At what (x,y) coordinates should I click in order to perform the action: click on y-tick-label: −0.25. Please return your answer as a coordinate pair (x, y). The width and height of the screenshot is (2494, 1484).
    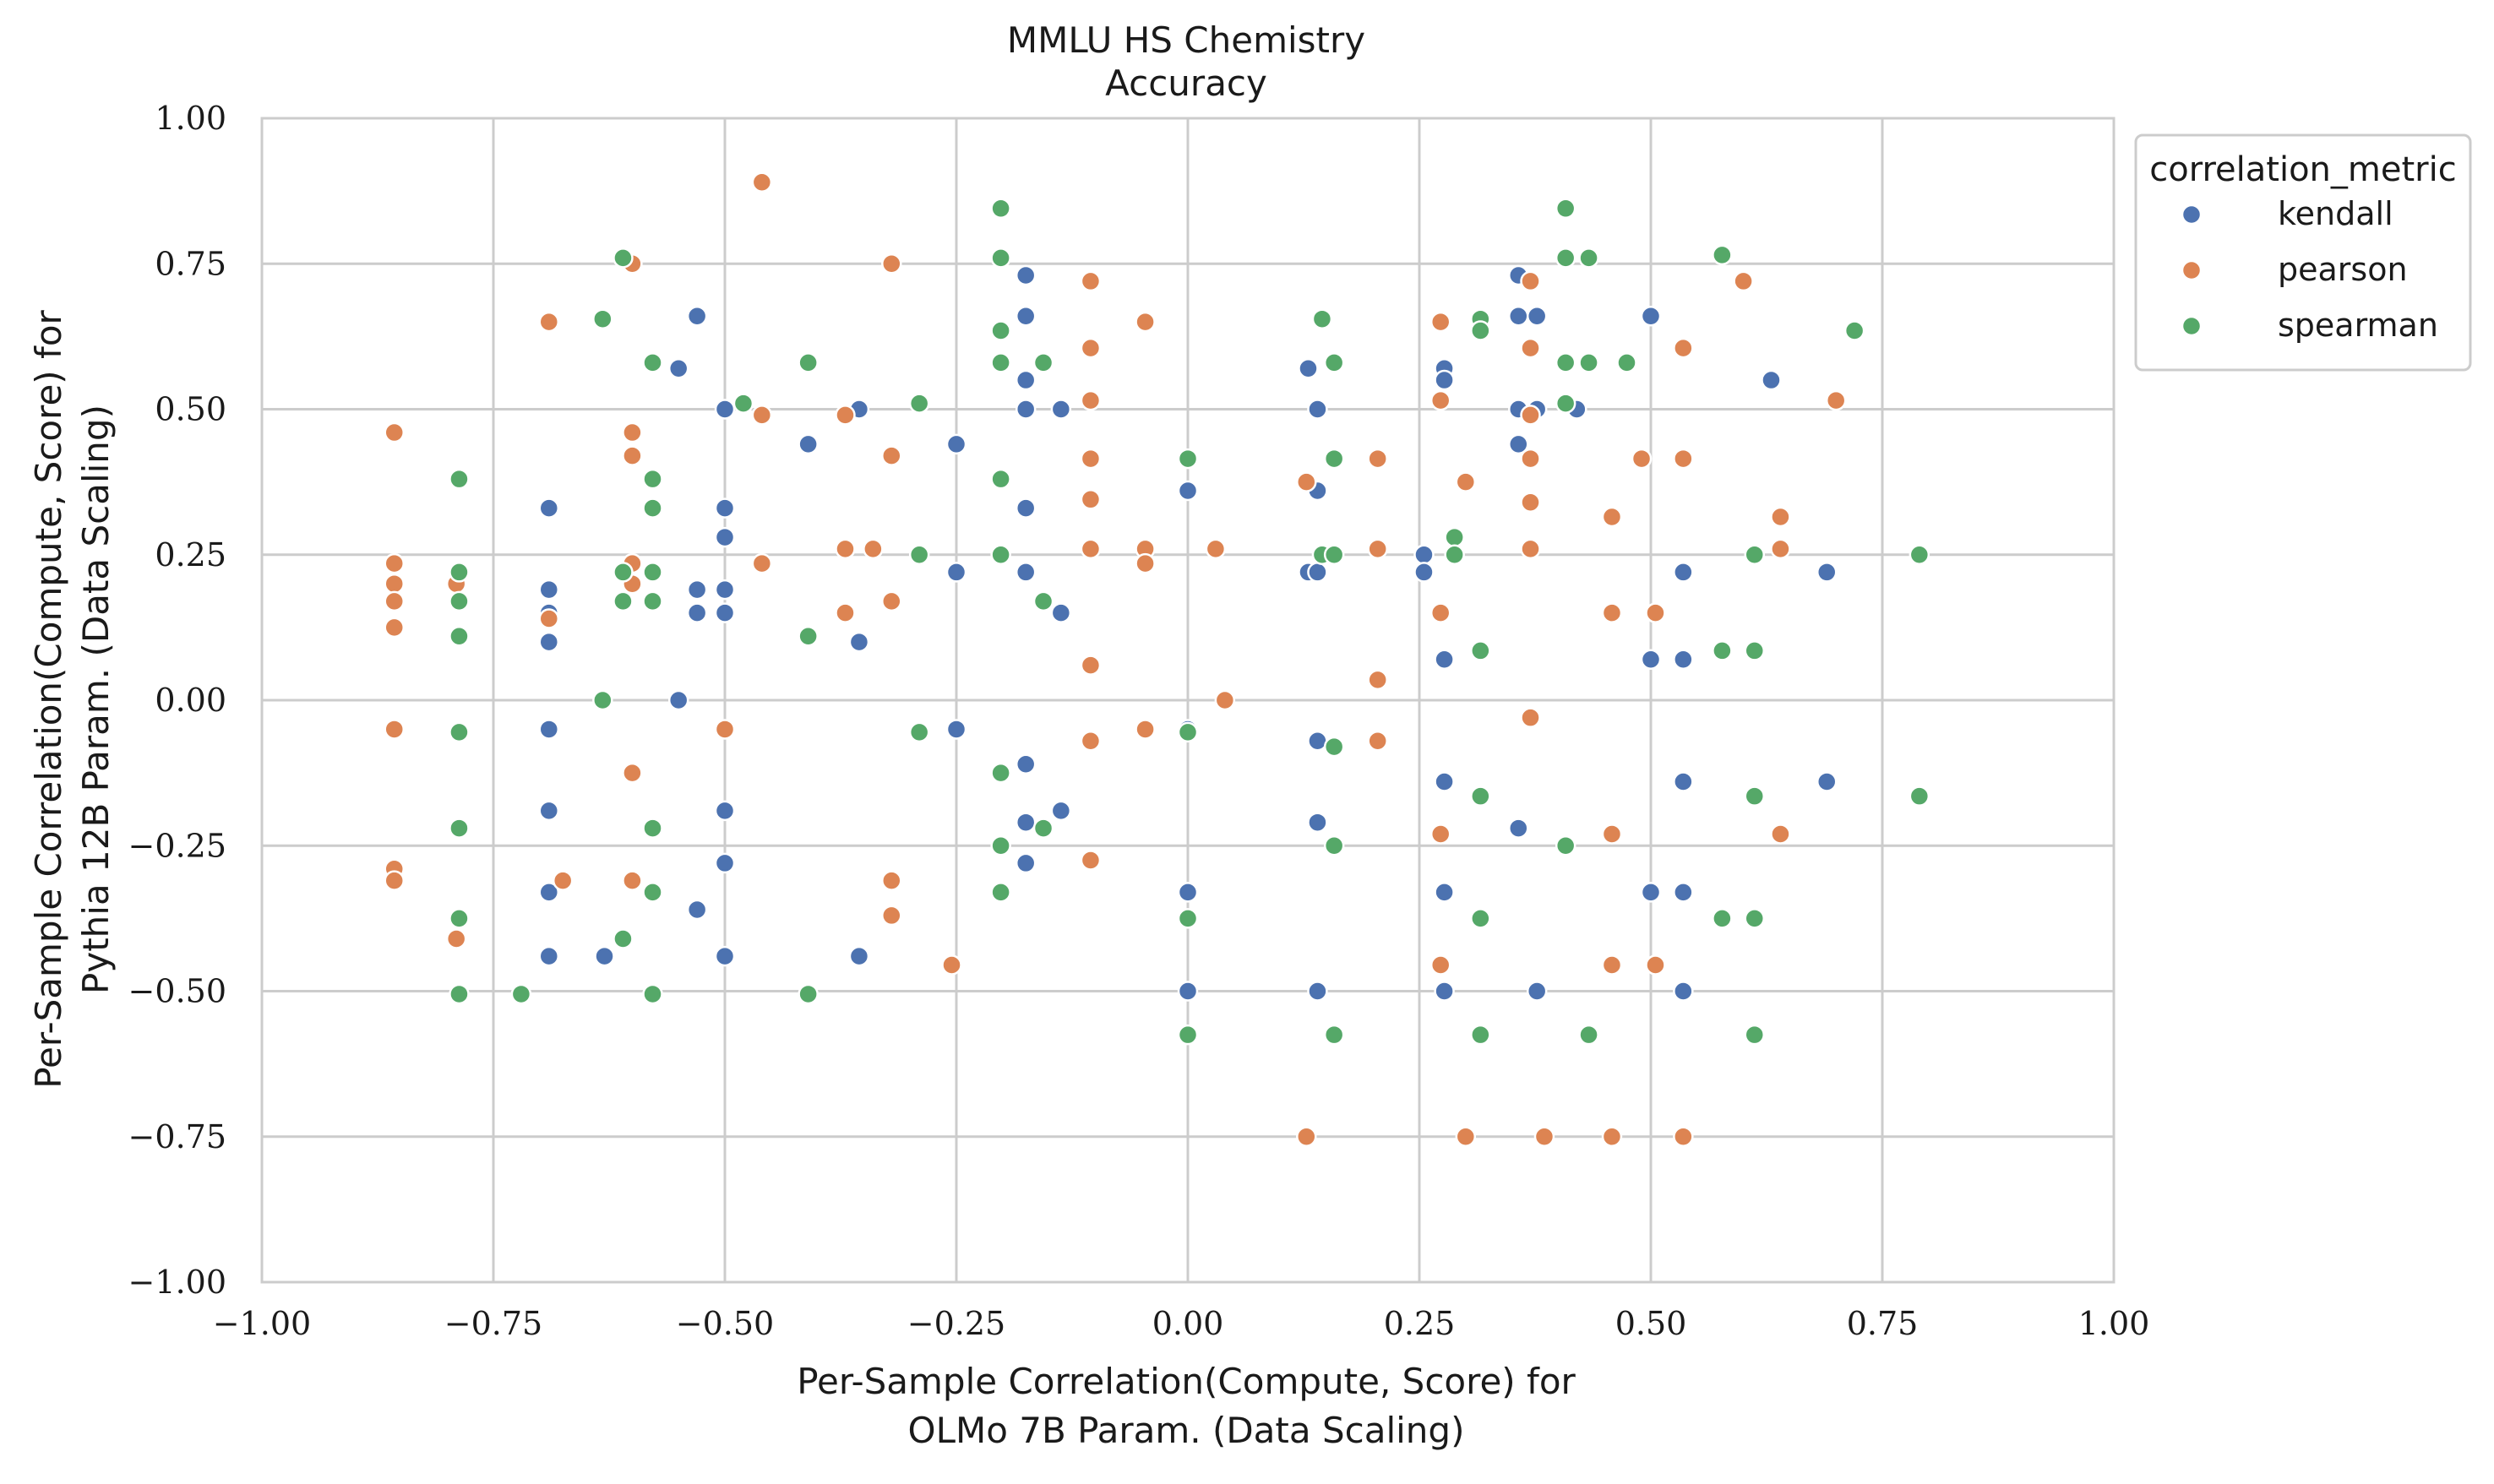
    Looking at the image, I should click on (177, 845).